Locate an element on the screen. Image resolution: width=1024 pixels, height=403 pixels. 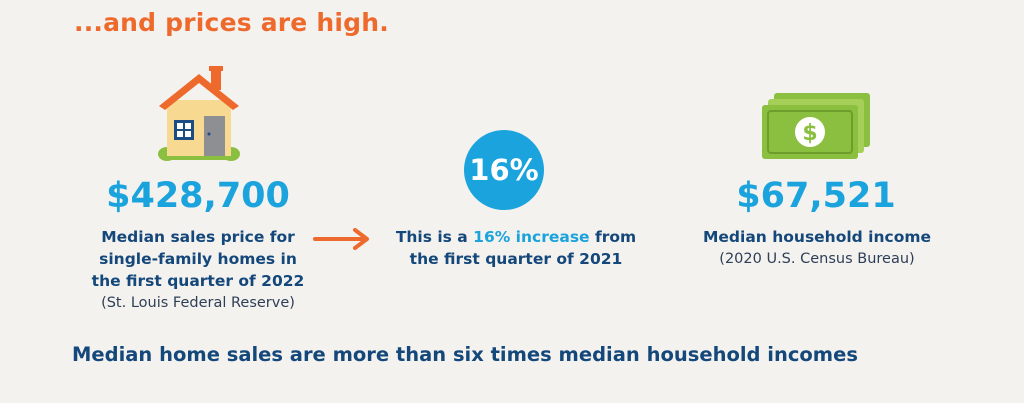
house-icon is located at coordinates (199, 113).